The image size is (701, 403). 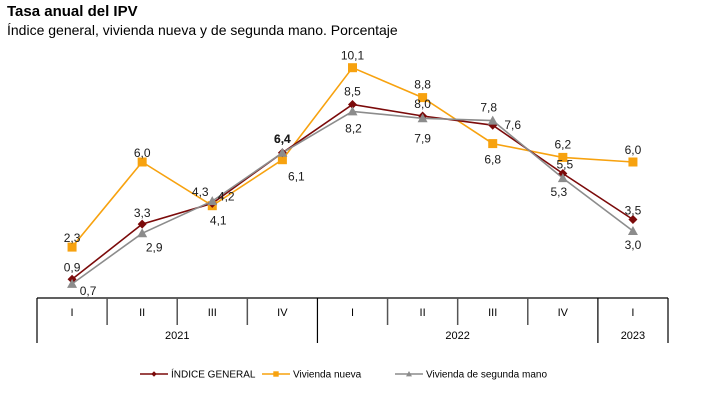 What do you see at coordinates (72, 238) in the screenshot?
I see `data-label: 2,3` at bounding box center [72, 238].